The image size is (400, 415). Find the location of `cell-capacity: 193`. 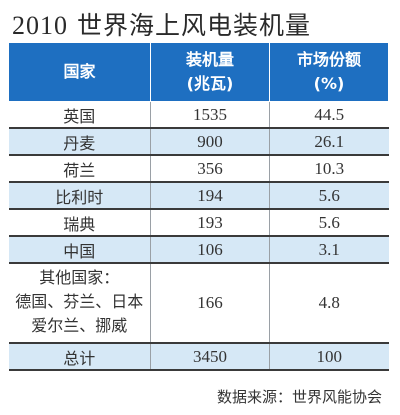

cell-capacity: 193 is located at coordinates (210, 223).